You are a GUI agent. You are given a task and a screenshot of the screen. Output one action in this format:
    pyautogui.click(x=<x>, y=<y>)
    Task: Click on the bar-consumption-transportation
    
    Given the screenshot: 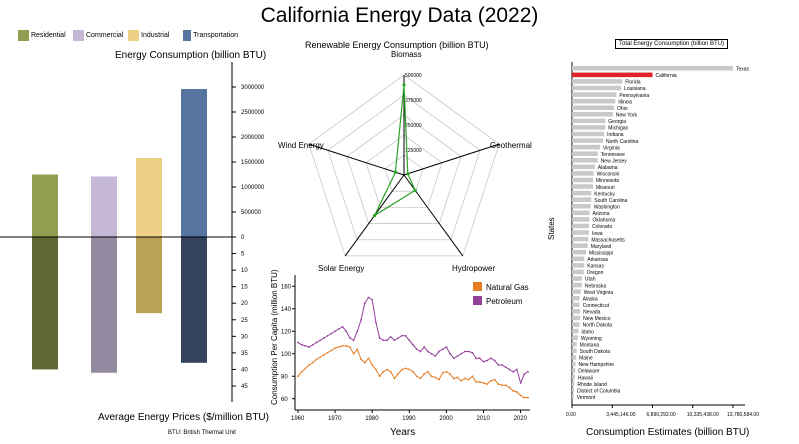 What is the action you would take?
    pyautogui.click(x=194, y=163)
    